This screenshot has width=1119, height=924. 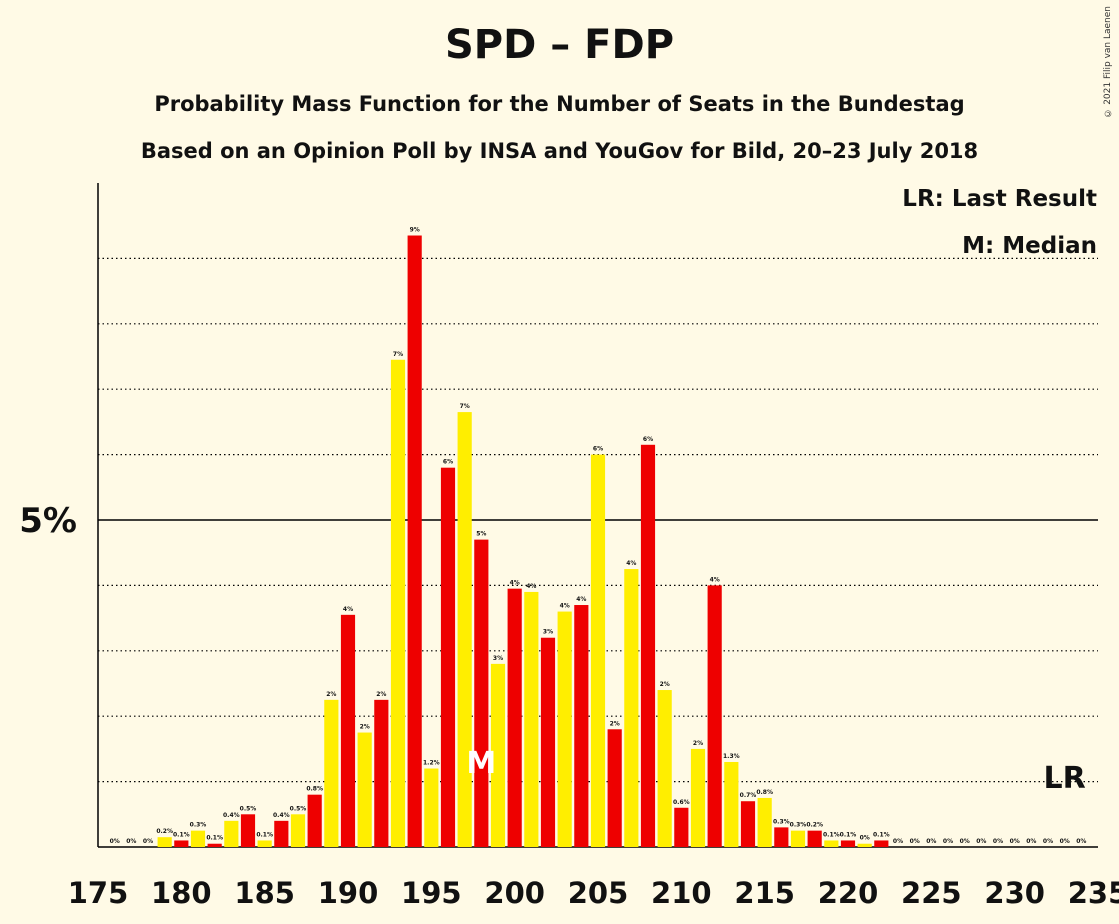 What do you see at coordinates (764, 893) in the screenshot?
I see `x-tick-label: 215` at bounding box center [764, 893].